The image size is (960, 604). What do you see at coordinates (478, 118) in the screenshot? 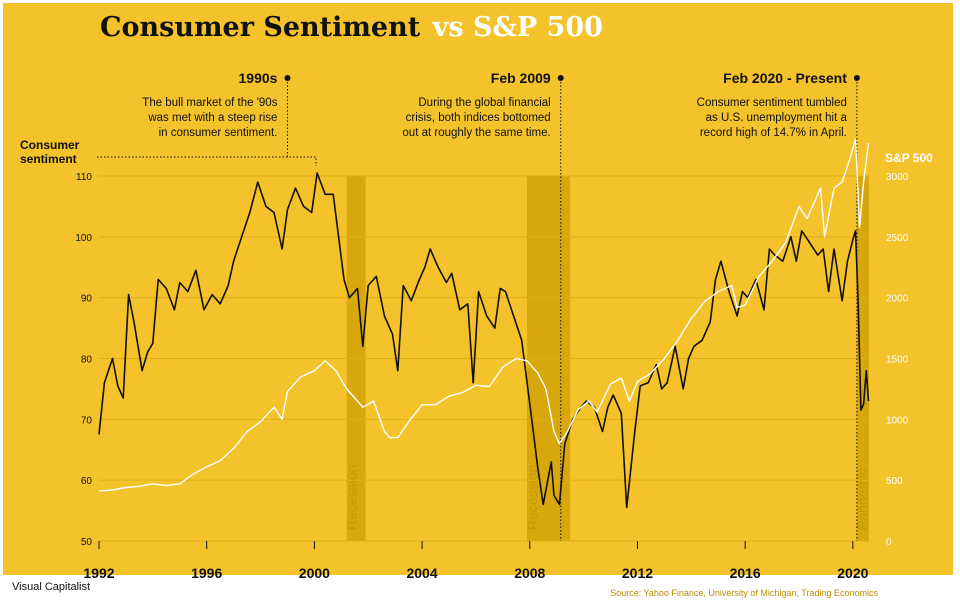
I see `annotation-line: crisis, both indices bottomed` at bounding box center [478, 118].